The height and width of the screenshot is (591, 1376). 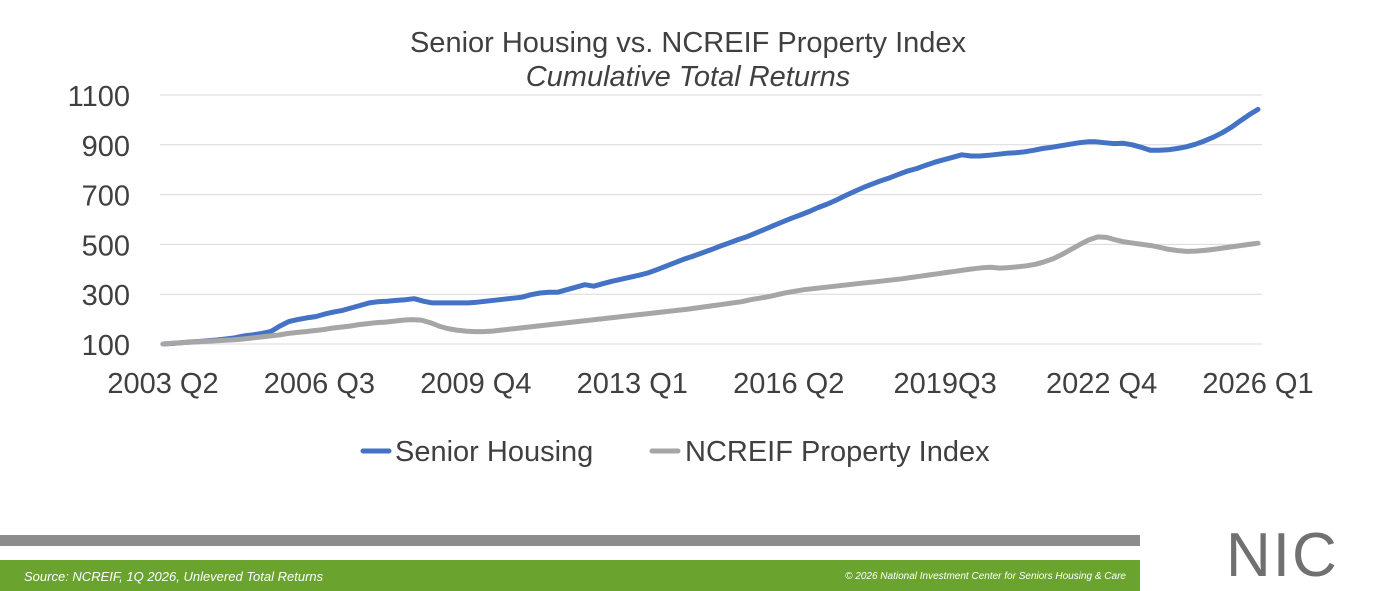 I want to click on x-tick-label: 2006 Q3, so click(x=319, y=384).